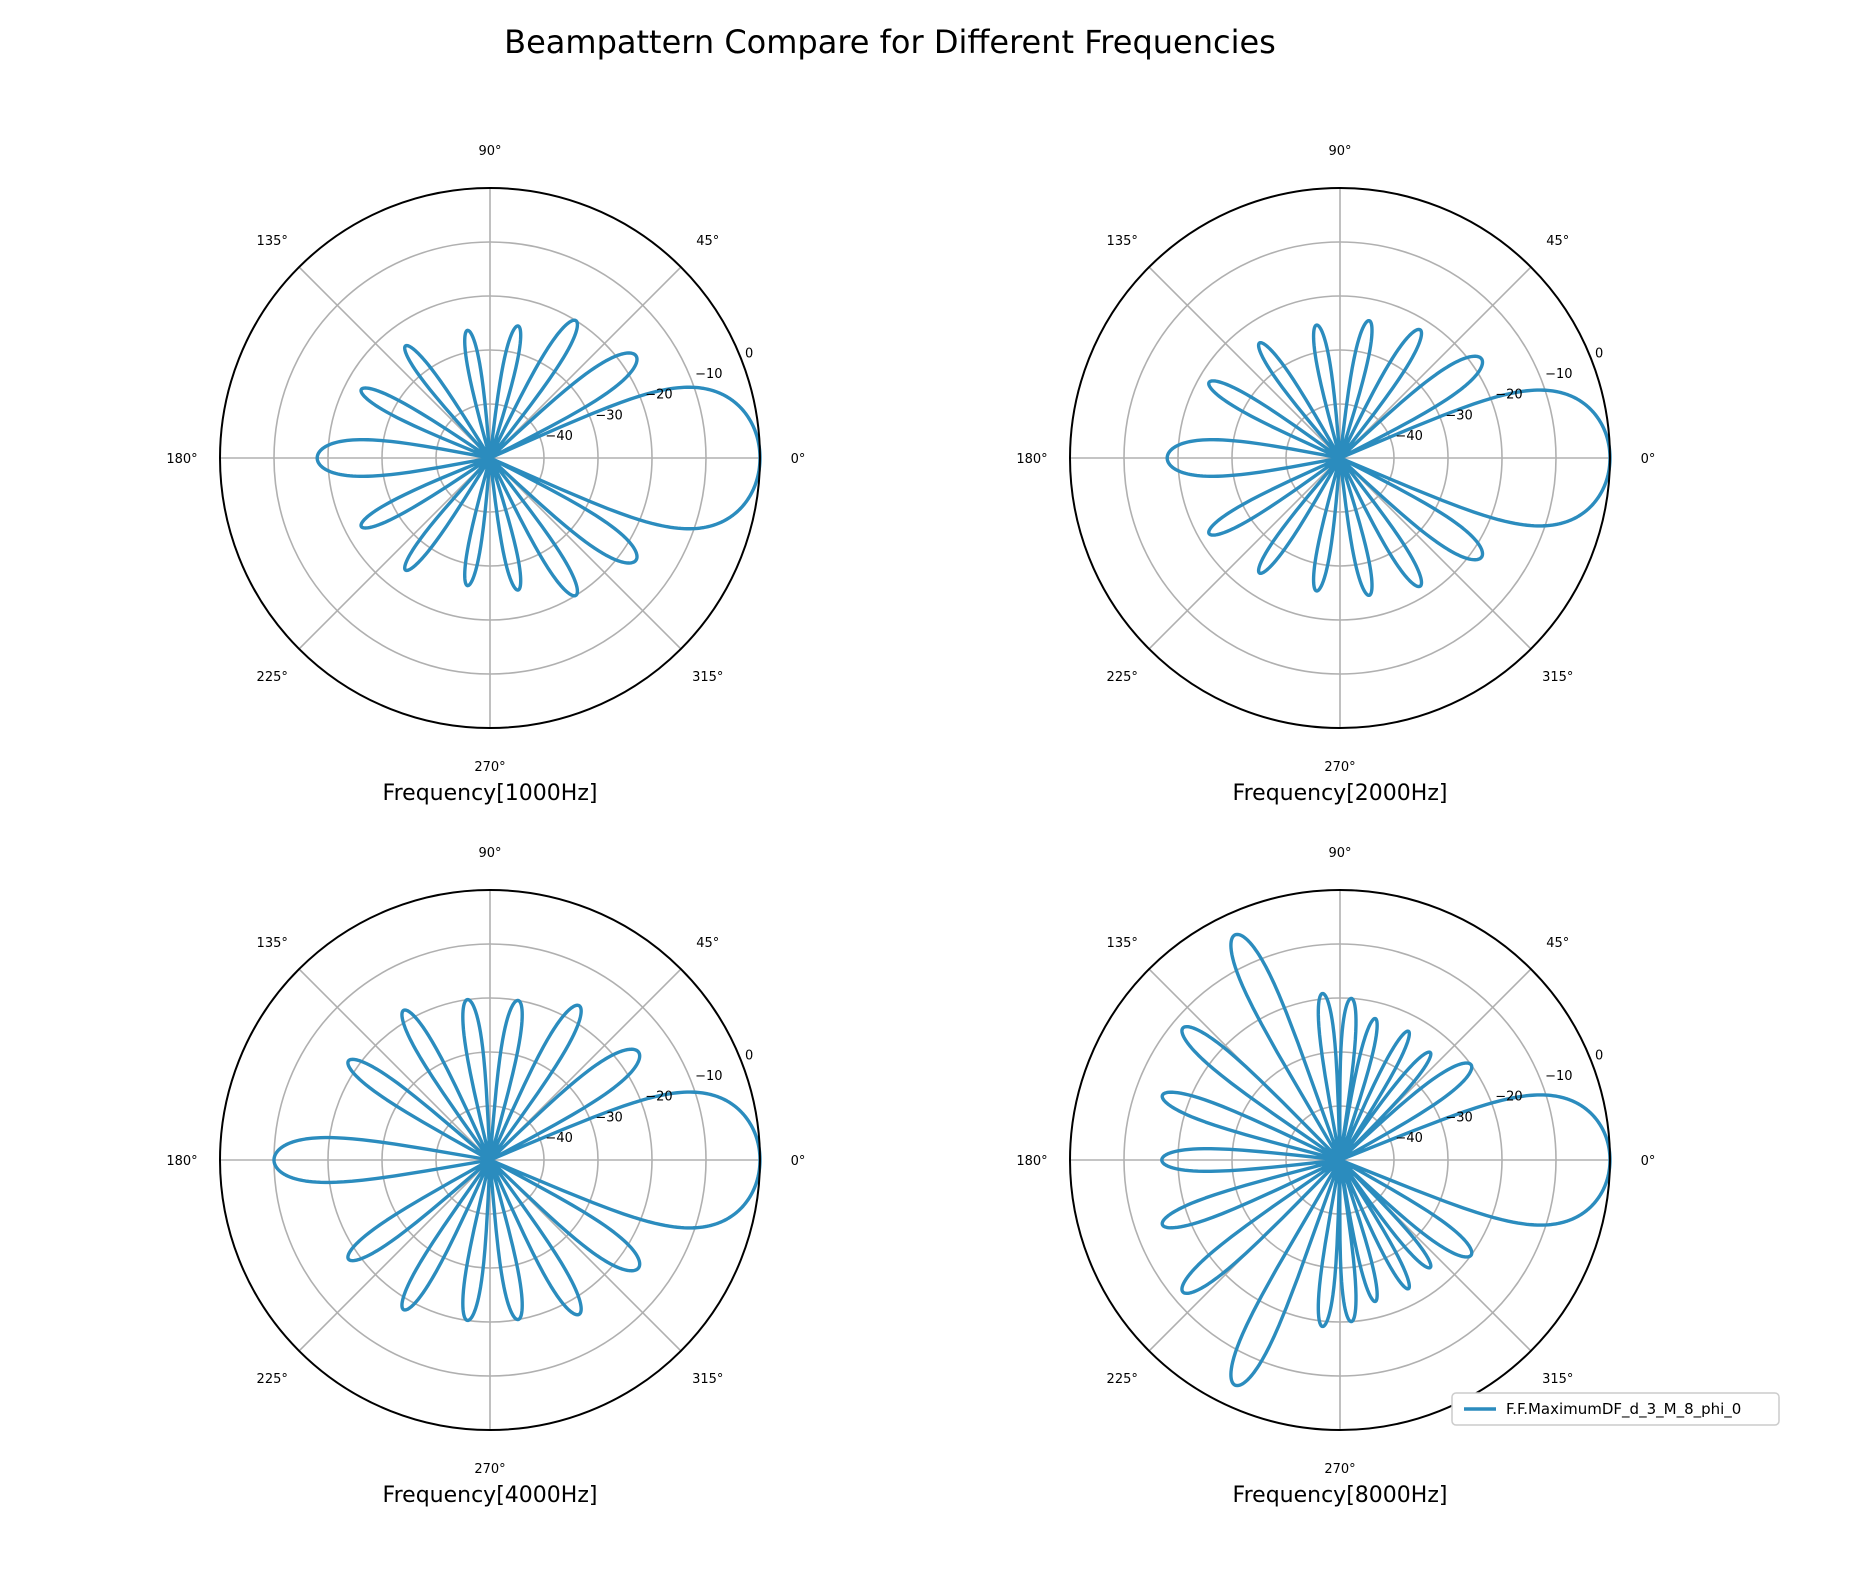  I want to click on subplot-title: Frequency[8000Hz], so click(1340, 1495).